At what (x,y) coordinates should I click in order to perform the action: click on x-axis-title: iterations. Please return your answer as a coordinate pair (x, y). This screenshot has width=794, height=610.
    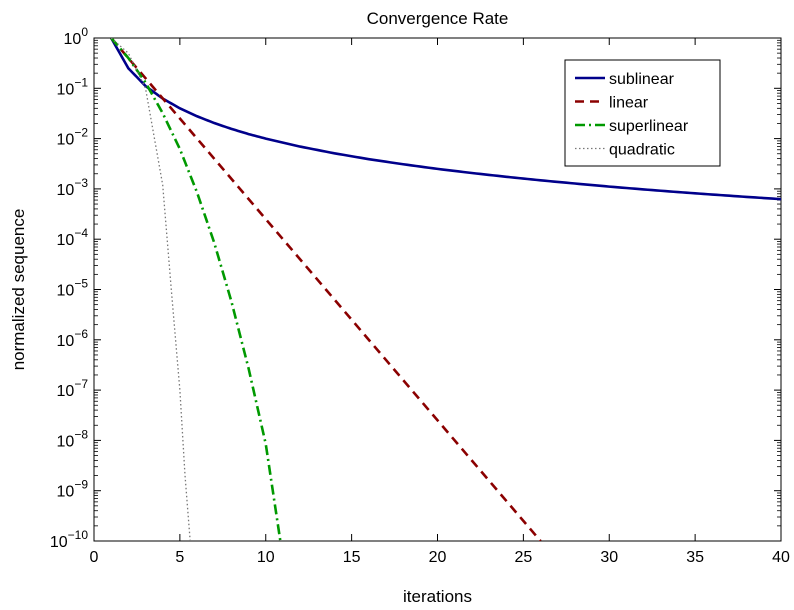
    Looking at the image, I should click on (437, 596).